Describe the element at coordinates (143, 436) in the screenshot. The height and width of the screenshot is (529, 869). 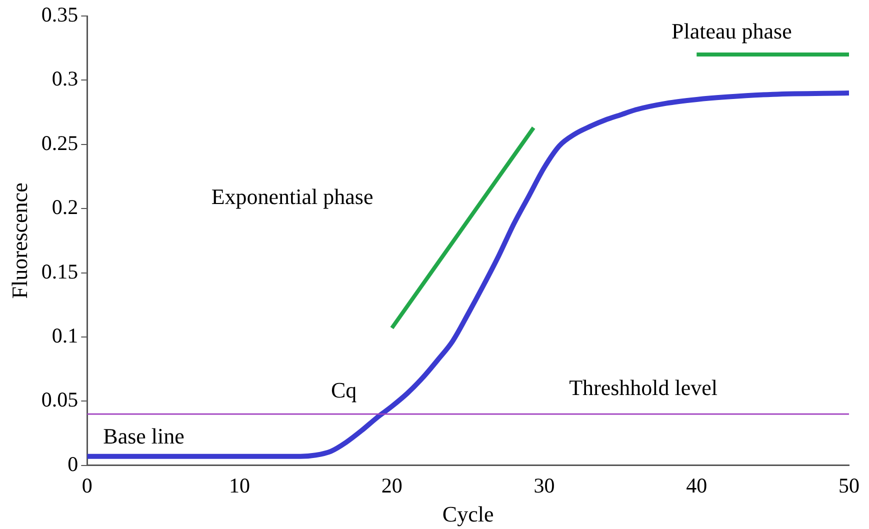
I see `annotation: Base line` at that location.